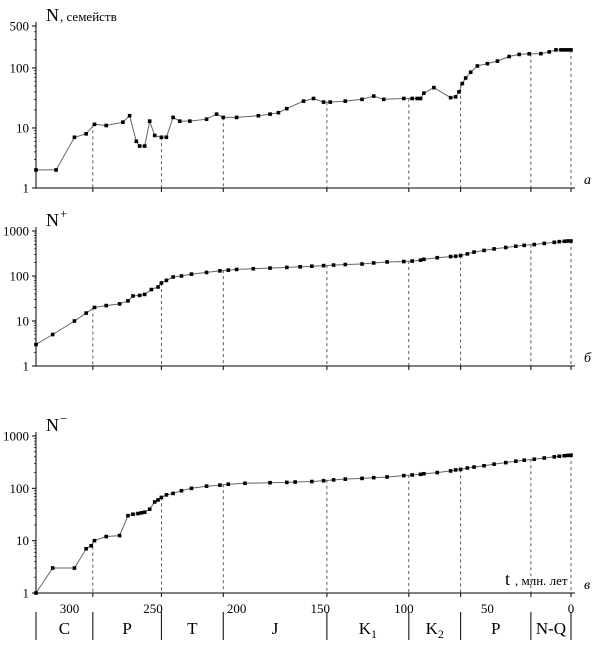  I want to click on panel-3-panel-letter: в, so click(587, 585).